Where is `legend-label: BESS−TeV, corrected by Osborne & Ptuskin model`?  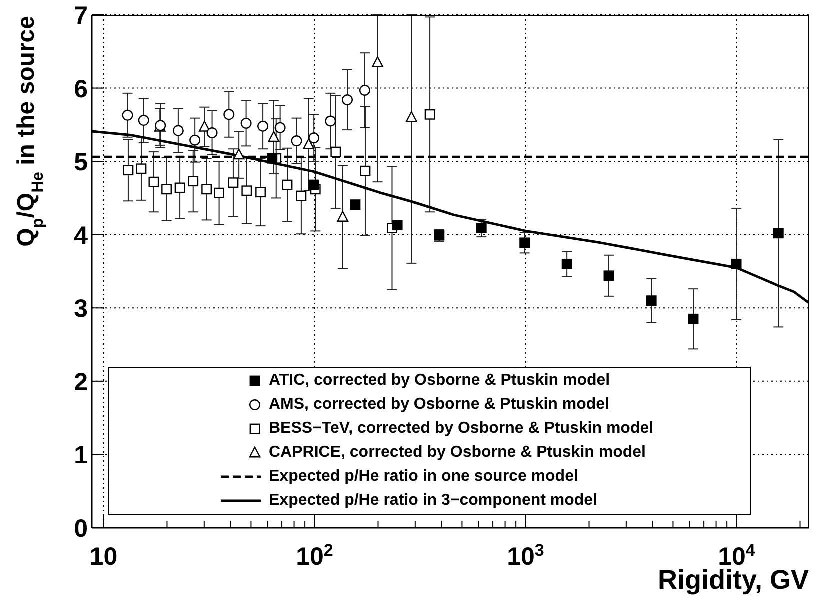
legend-label: BESS−TeV, corrected by Osborne & Ptuskin model is located at coordinates (461, 429).